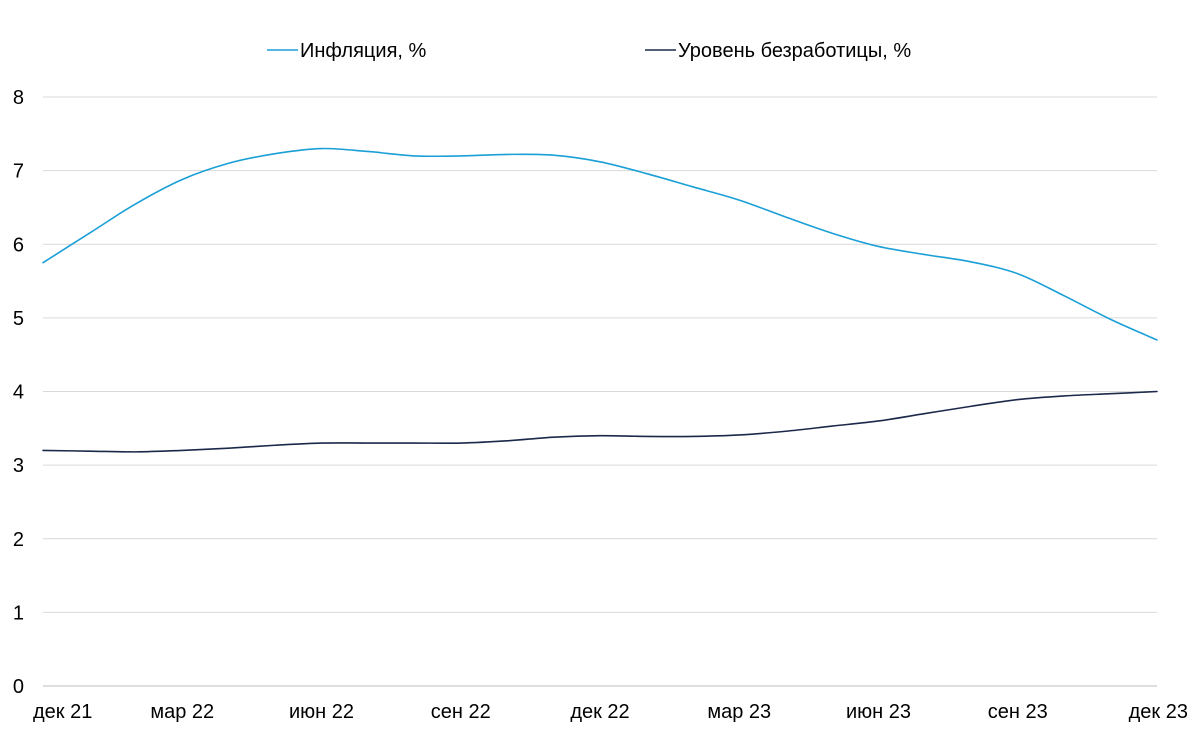  I want to click on x-tick-label: мар 22, so click(182, 712).